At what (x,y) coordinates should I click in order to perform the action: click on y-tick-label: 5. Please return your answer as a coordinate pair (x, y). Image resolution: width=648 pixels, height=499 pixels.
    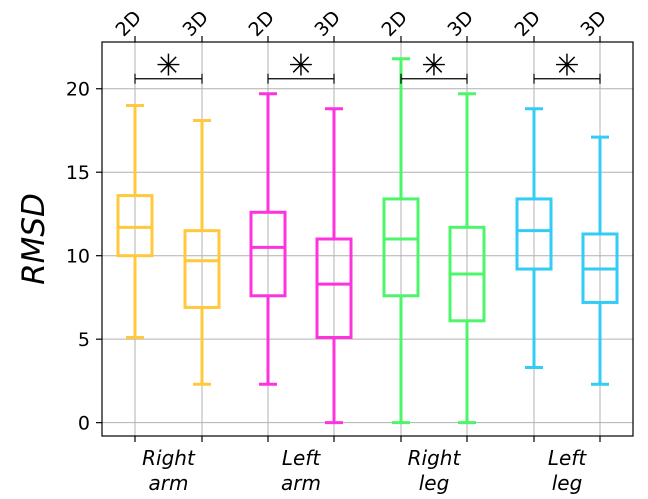
    Looking at the image, I should click on (84, 340).